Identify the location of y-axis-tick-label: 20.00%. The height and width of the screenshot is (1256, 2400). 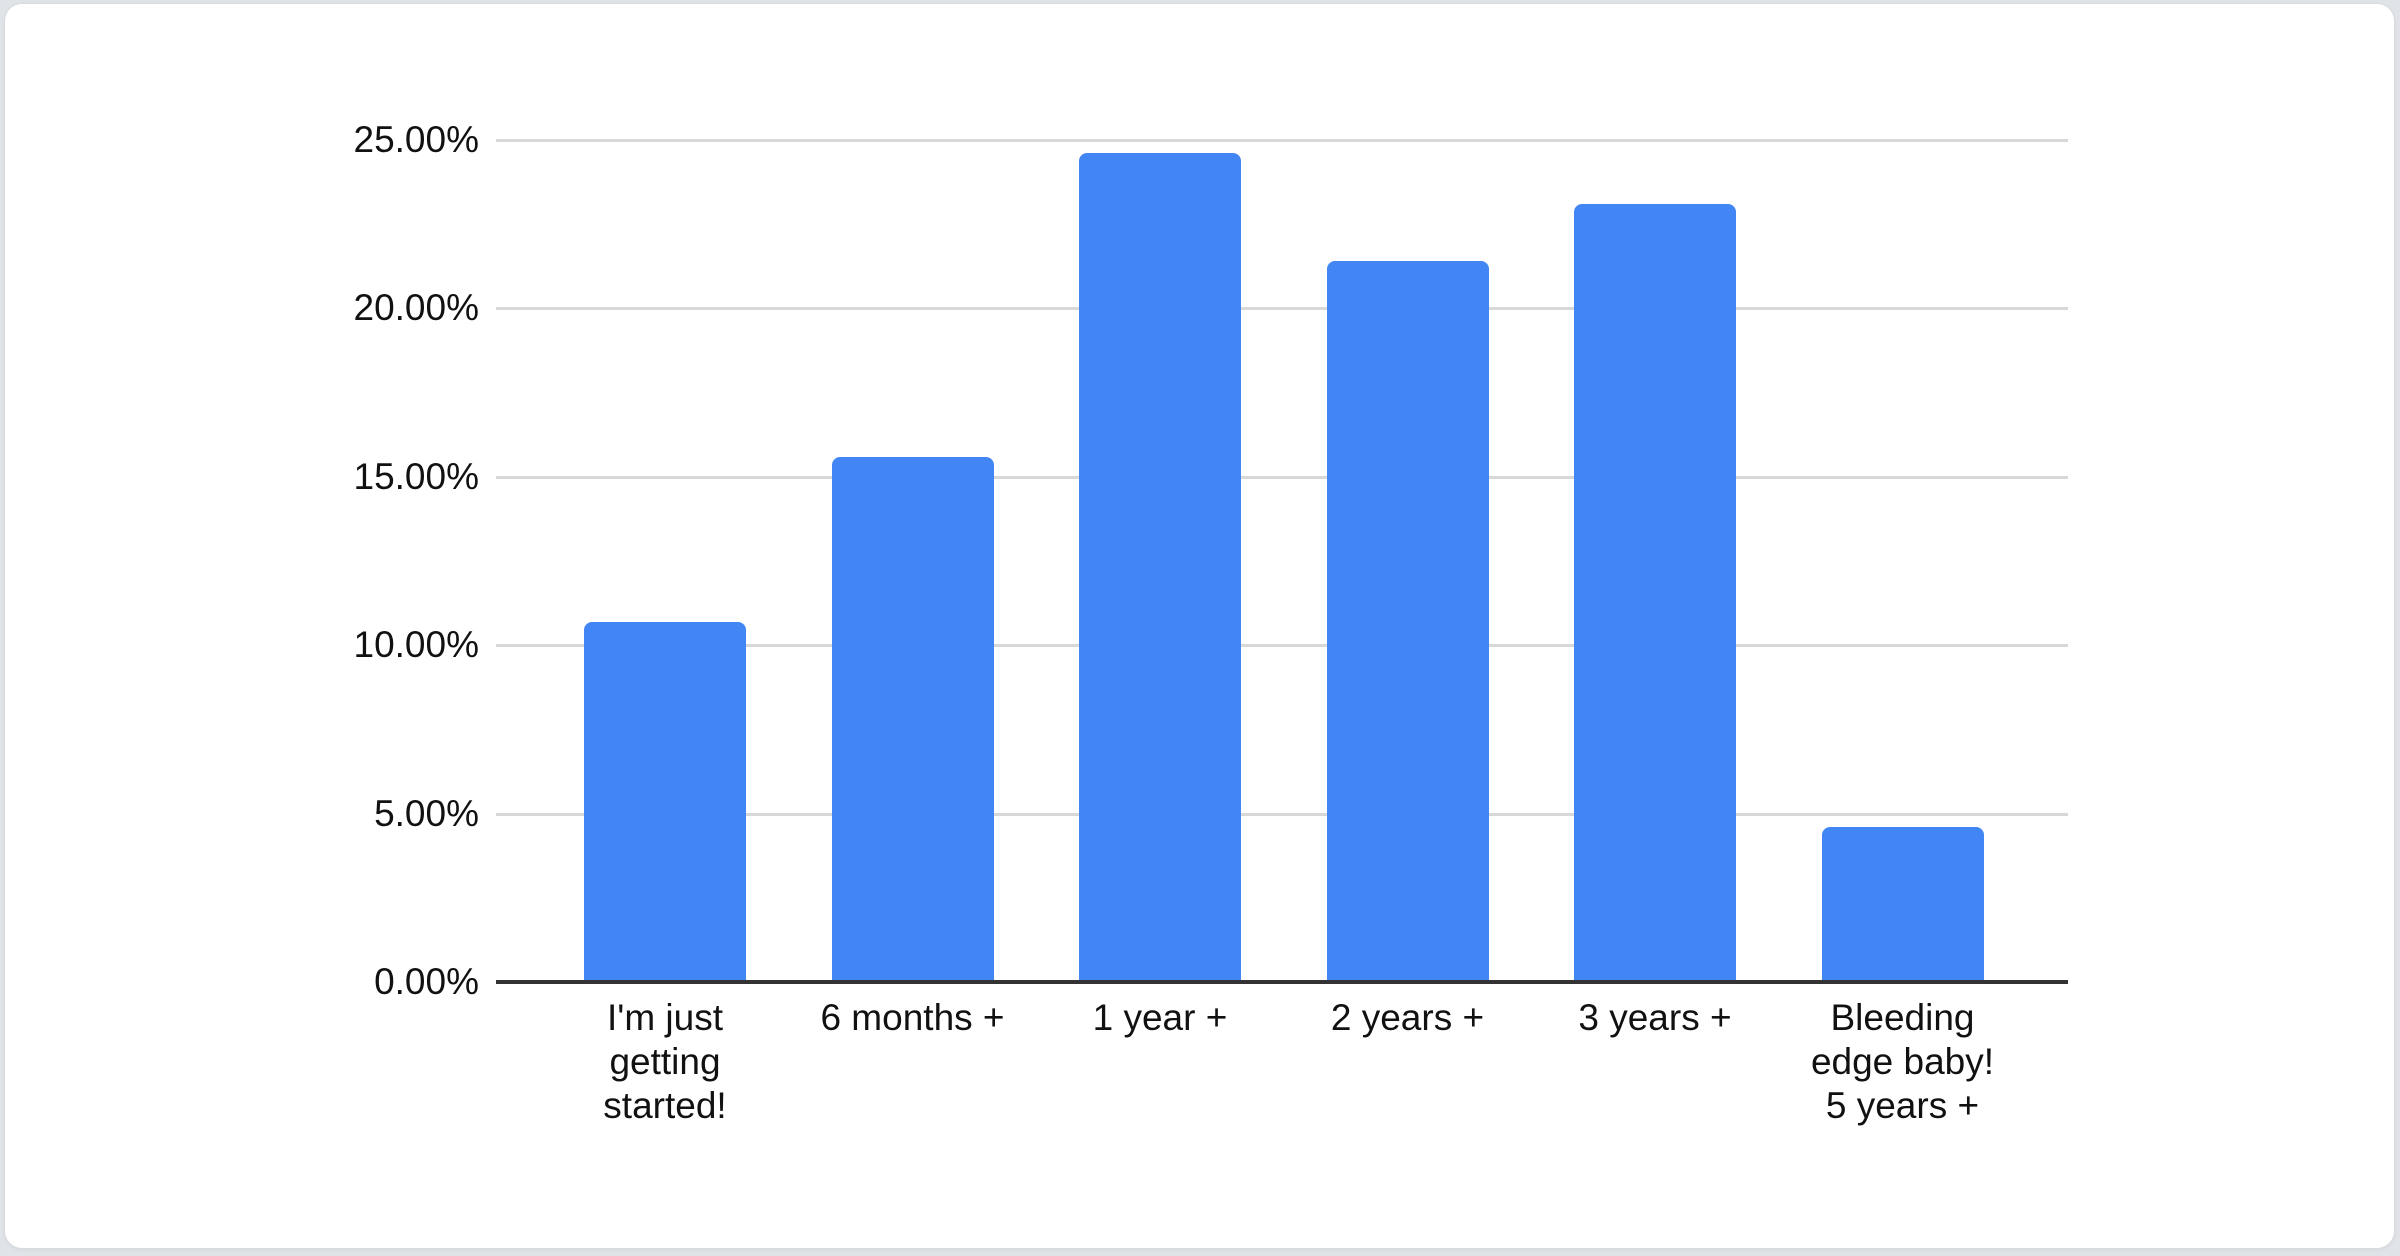
(416, 308).